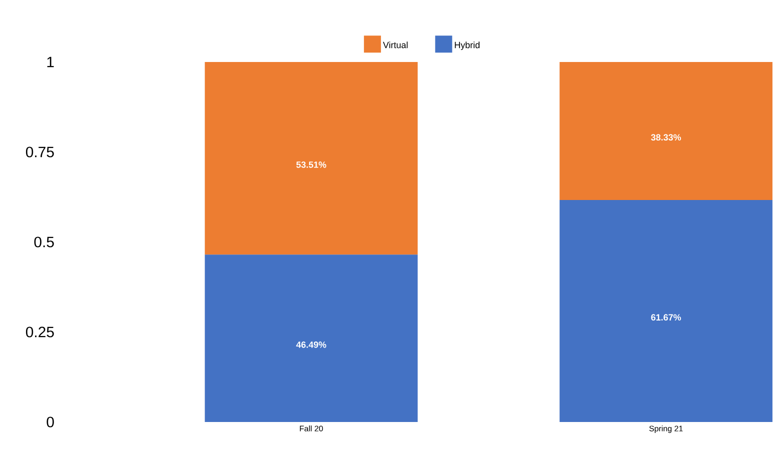  Describe the element at coordinates (666, 317) in the screenshot. I see `data-label: 61.67%` at that location.